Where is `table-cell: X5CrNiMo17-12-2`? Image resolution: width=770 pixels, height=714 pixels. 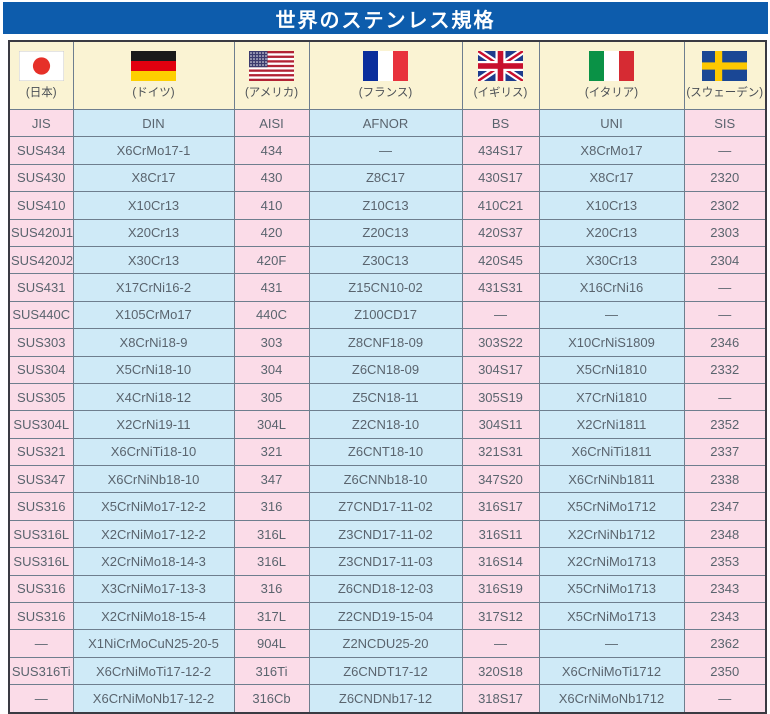 table-cell: X5CrNiMo17-12-2 is located at coordinates (153, 506).